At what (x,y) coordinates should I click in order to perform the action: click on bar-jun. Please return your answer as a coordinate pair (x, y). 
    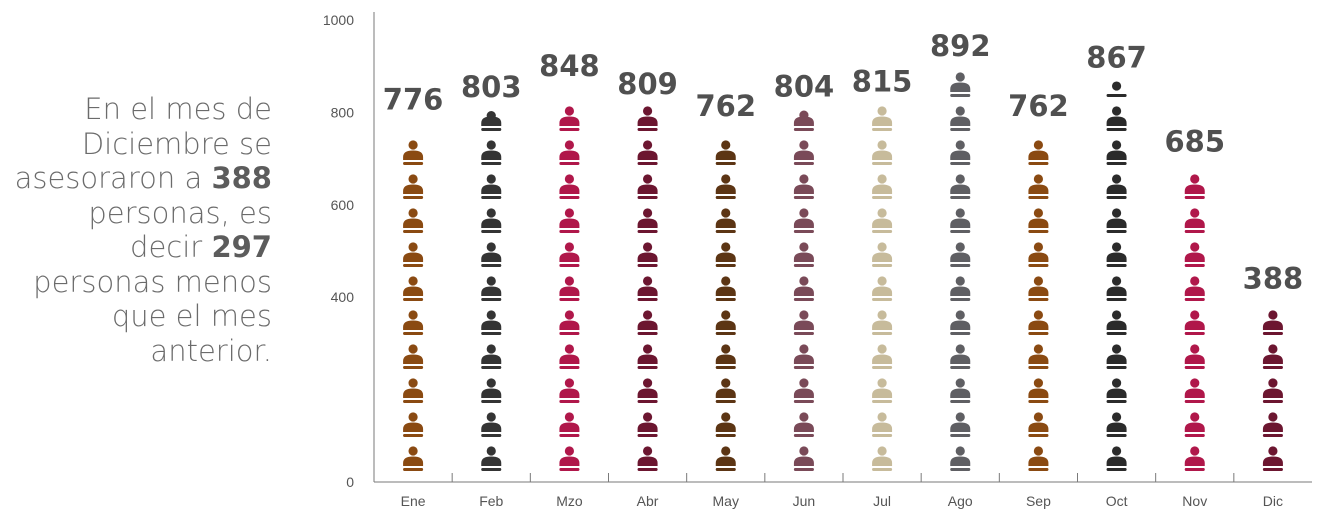
    Looking at the image, I should click on (803, 290).